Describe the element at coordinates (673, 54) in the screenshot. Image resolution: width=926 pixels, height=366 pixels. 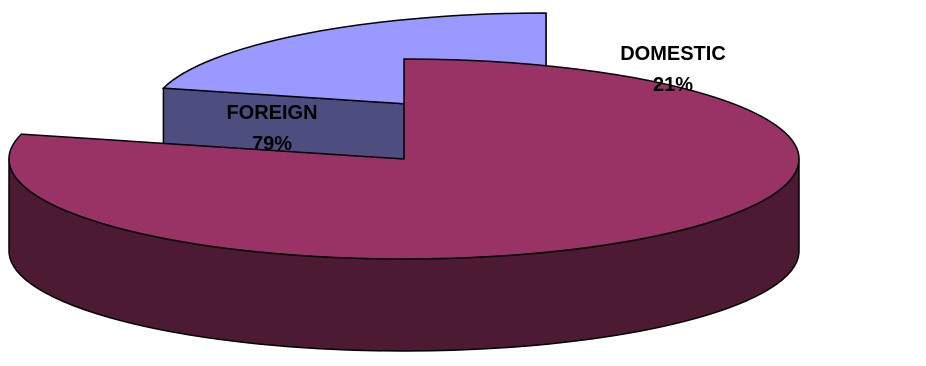
I see `slice-label-domestic: DOMESTIC` at that location.